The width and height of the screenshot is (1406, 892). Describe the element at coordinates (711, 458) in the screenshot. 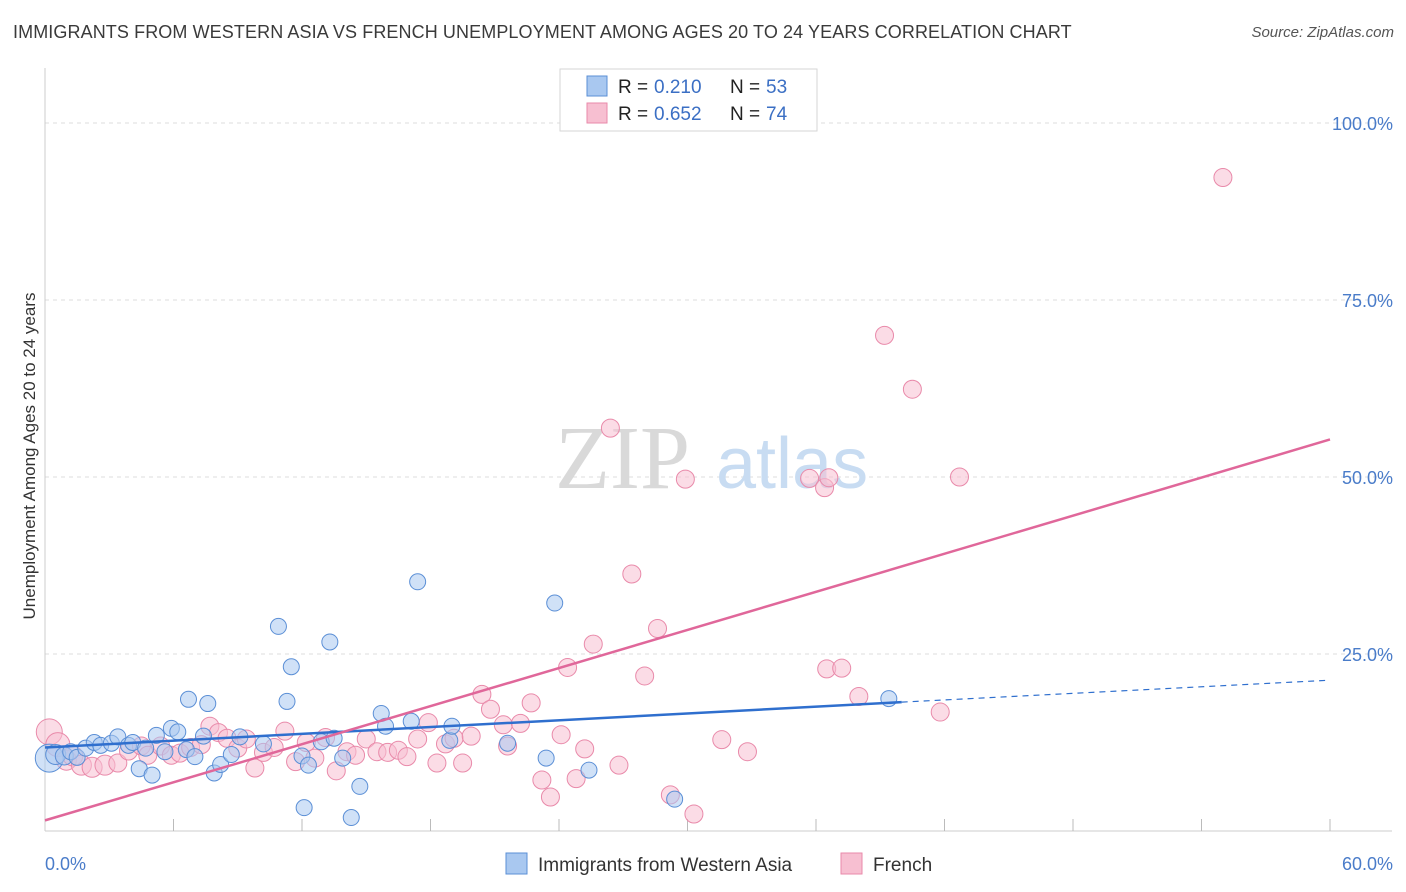

I see `watermark: ZIP atlas` at that location.